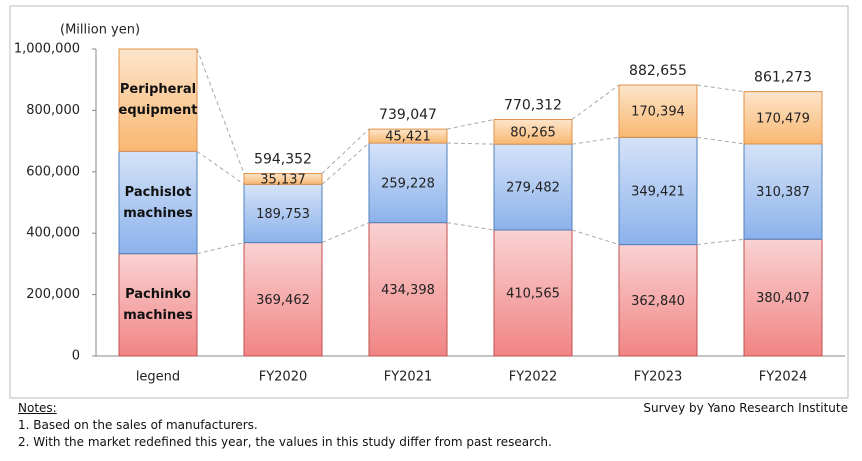  I want to click on y-tick-label: 1,000,000, so click(47, 49).